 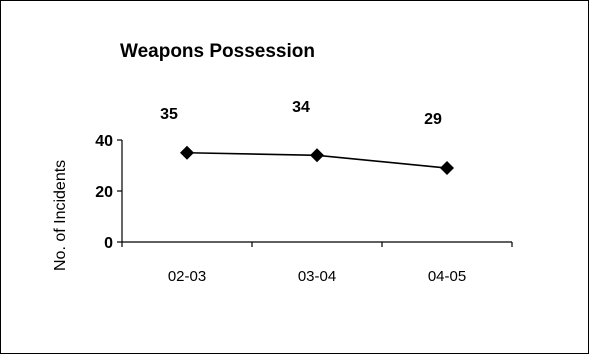 What do you see at coordinates (104, 192) in the screenshot?
I see `y-tick-label: 20` at bounding box center [104, 192].